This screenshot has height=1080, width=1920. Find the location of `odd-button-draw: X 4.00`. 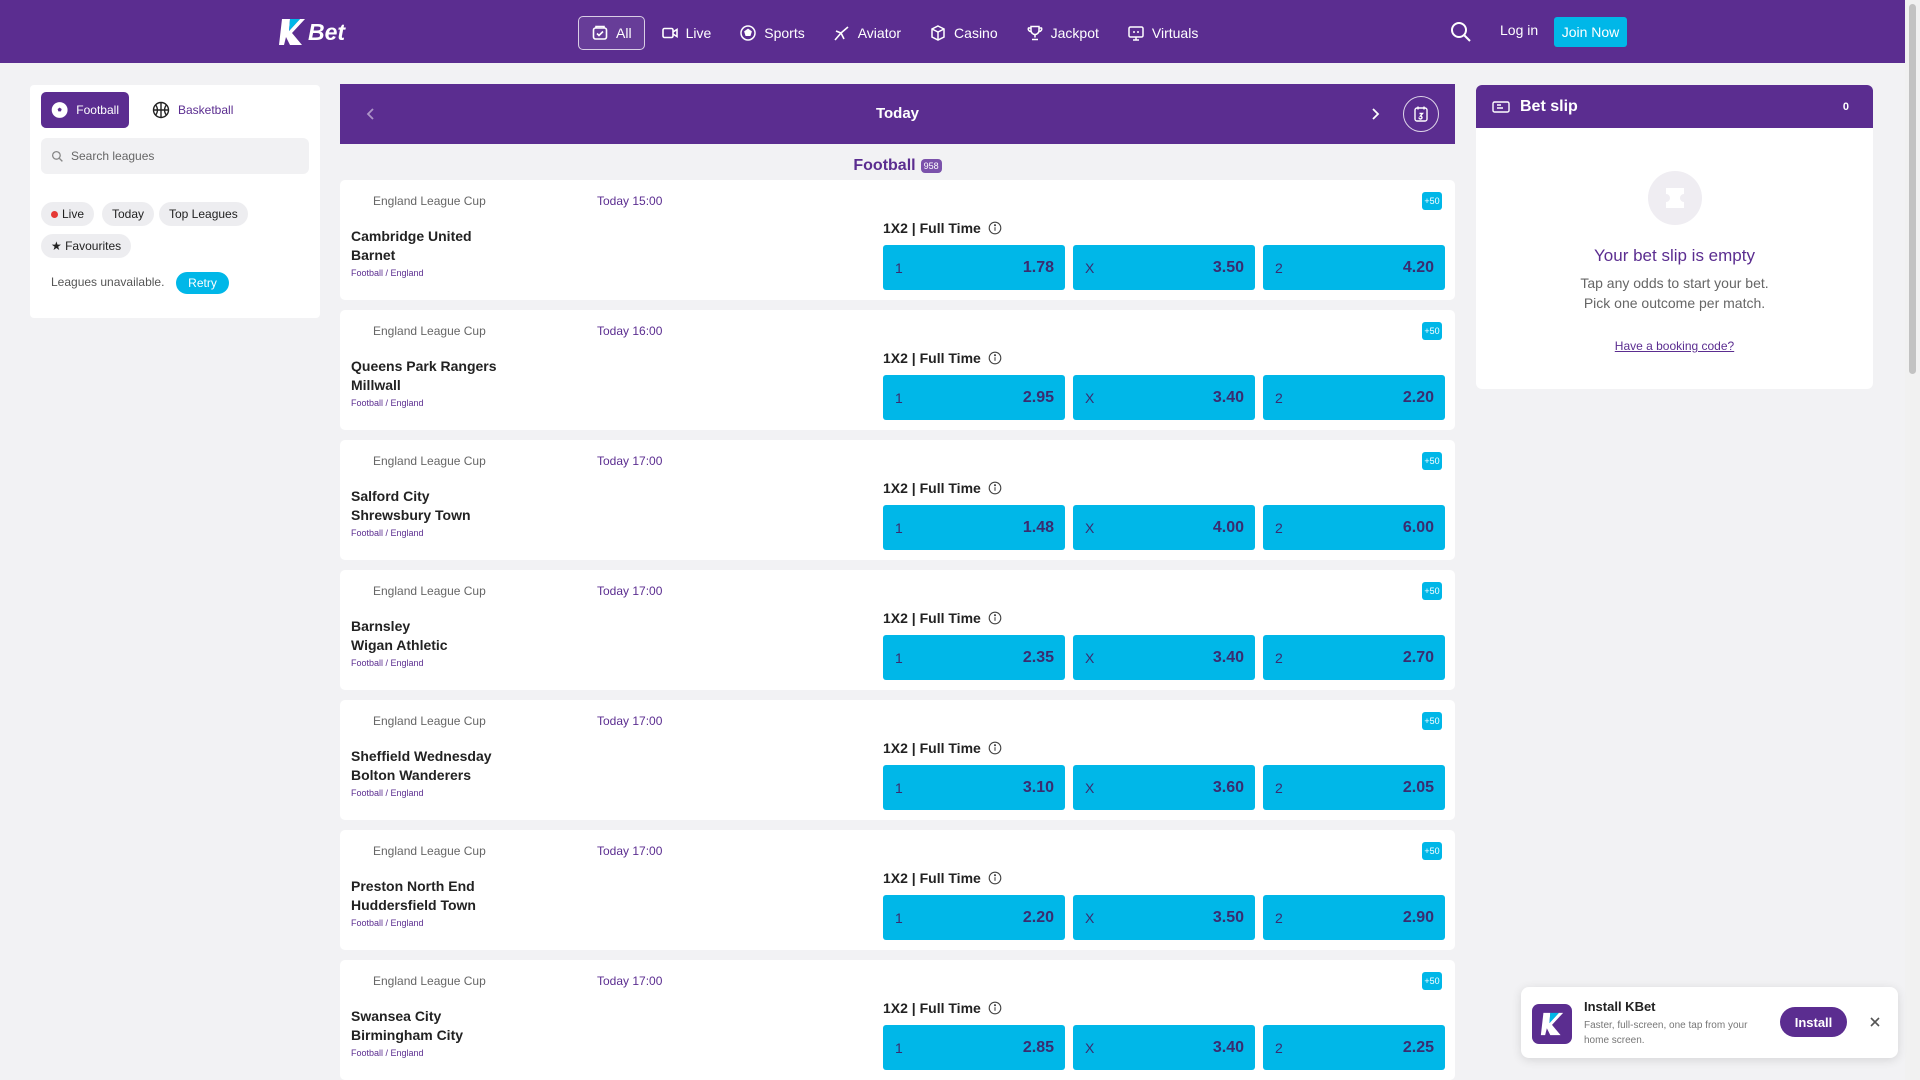

odd-button-draw: X 4.00 is located at coordinates (1164, 527).